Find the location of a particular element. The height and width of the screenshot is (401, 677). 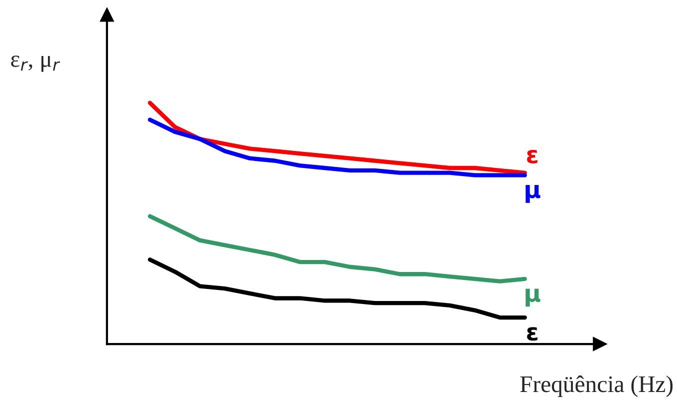

x-axis-title: Freqüência (Hz) is located at coordinates (596, 386).